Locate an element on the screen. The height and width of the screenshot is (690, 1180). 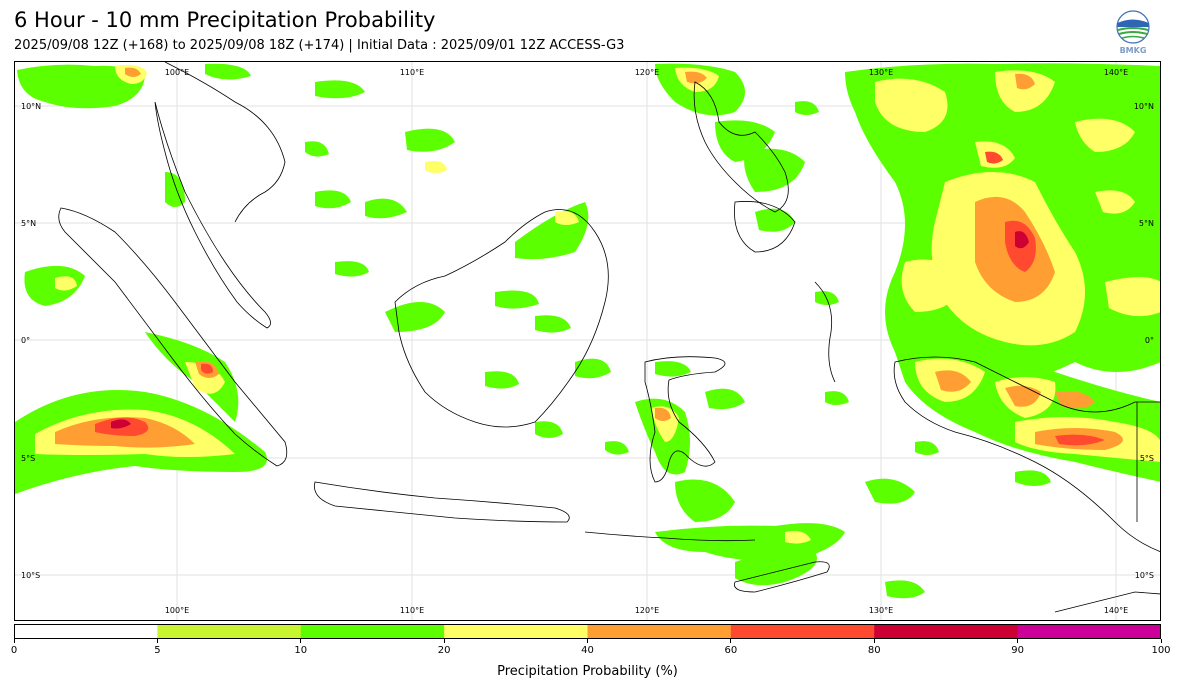
colorbar-tick-label: 60 is located at coordinates (731, 650).